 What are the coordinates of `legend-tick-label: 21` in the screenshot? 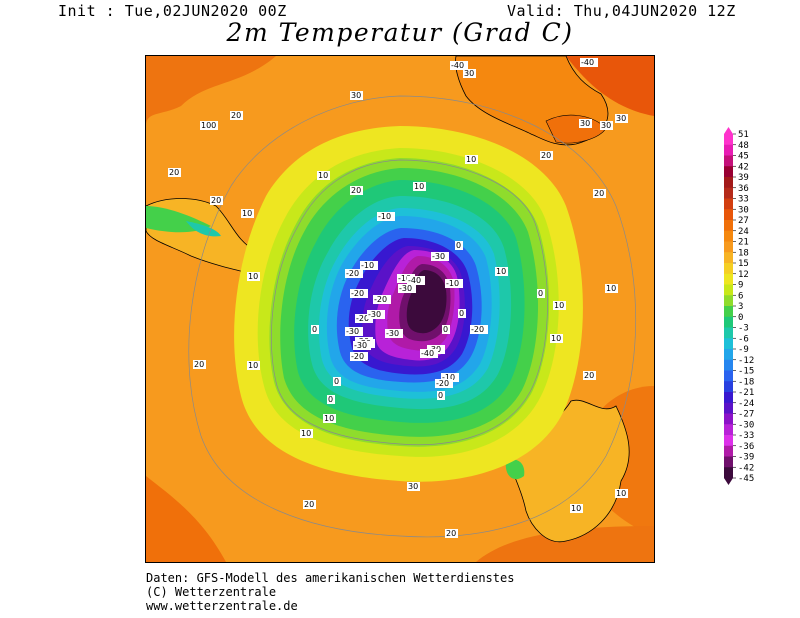 It's located at (743, 243).